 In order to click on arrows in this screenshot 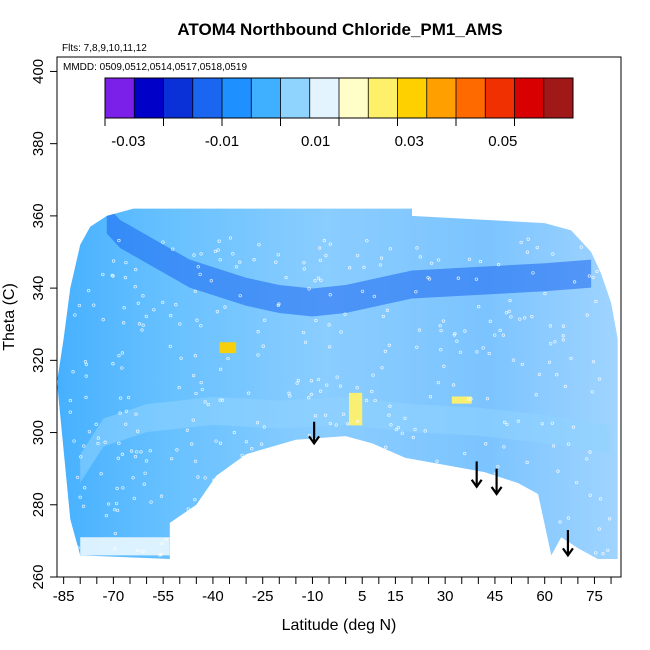, I will do `click(441, 489)`.